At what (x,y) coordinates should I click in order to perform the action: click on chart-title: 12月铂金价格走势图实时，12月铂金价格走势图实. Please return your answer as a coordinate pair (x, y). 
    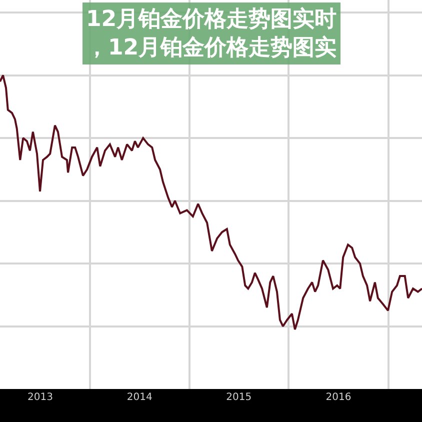
    Looking at the image, I should click on (211, 33).